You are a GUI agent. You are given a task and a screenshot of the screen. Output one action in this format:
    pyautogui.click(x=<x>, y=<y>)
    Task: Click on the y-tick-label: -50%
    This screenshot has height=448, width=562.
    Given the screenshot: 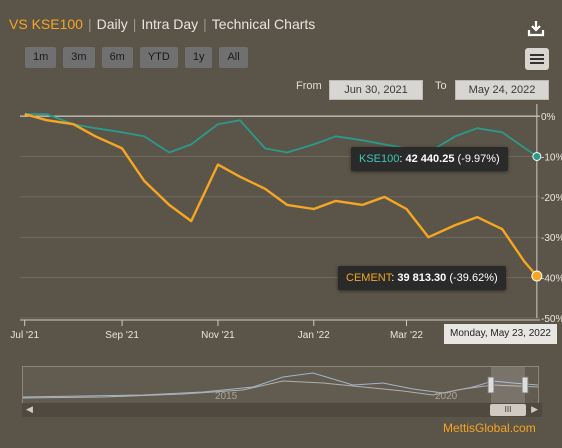 What is the action you would take?
    pyautogui.click(x=551, y=319)
    